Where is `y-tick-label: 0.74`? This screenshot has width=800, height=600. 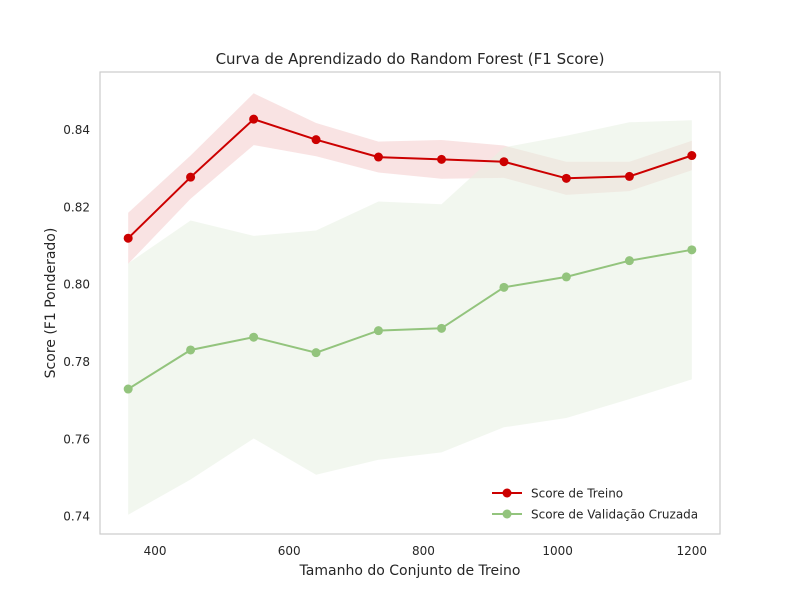
y-tick-label: 0.74 is located at coordinates (76, 517).